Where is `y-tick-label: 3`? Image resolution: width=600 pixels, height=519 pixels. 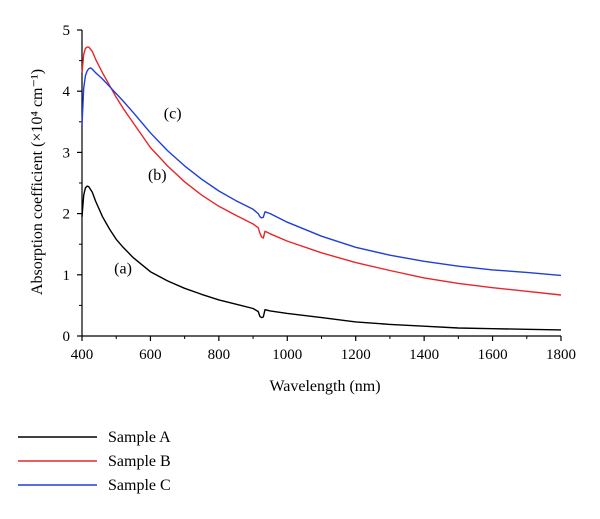
y-tick-label: 3 is located at coordinates (67, 153).